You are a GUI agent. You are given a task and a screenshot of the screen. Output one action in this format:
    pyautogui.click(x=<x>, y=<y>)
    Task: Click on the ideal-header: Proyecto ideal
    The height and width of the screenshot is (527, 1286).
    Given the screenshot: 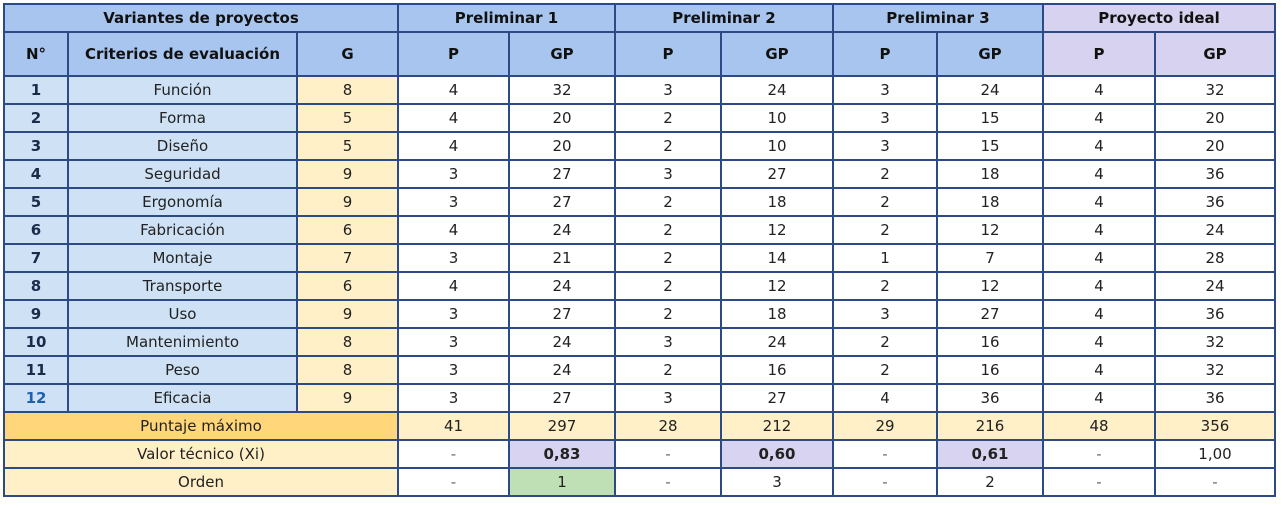 What is the action you would take?
    pyautogui.click(x=1159, y=18)
    